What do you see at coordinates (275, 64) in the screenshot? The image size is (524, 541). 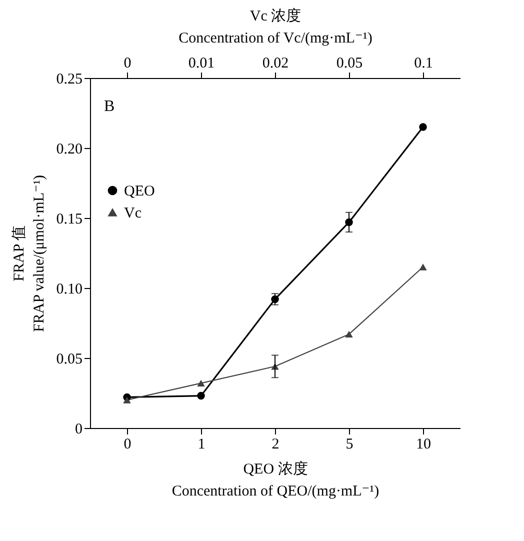 I see `text: 0.02` at bounding box center [275, 64].